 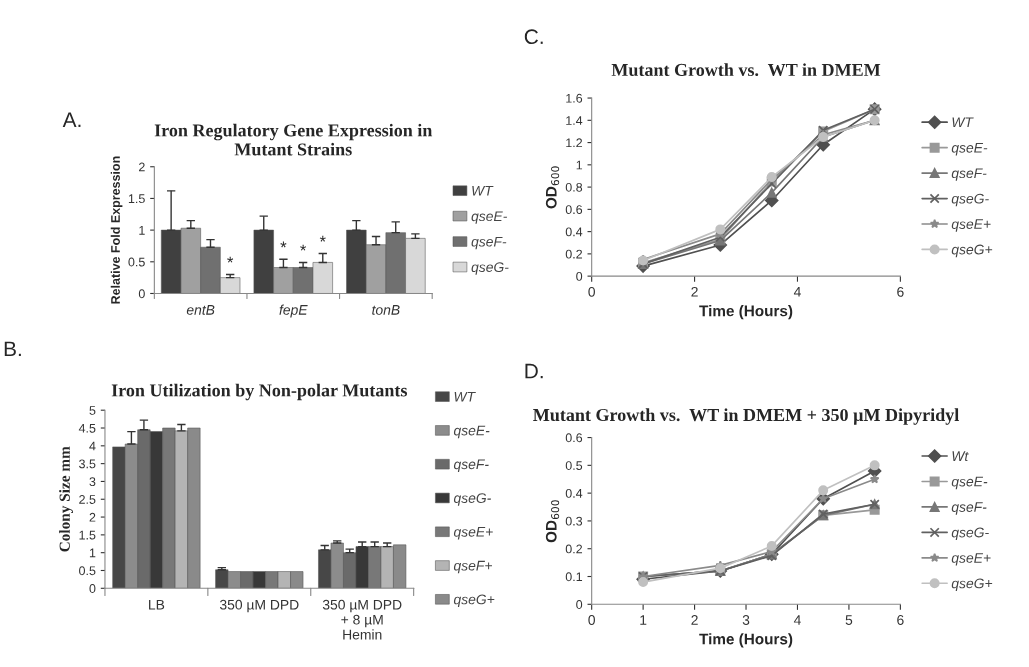 What do you see at coordinates (293, 311) in the screenshot?
I see `x-tick-label: fepE` at bounding box center [293, 311].